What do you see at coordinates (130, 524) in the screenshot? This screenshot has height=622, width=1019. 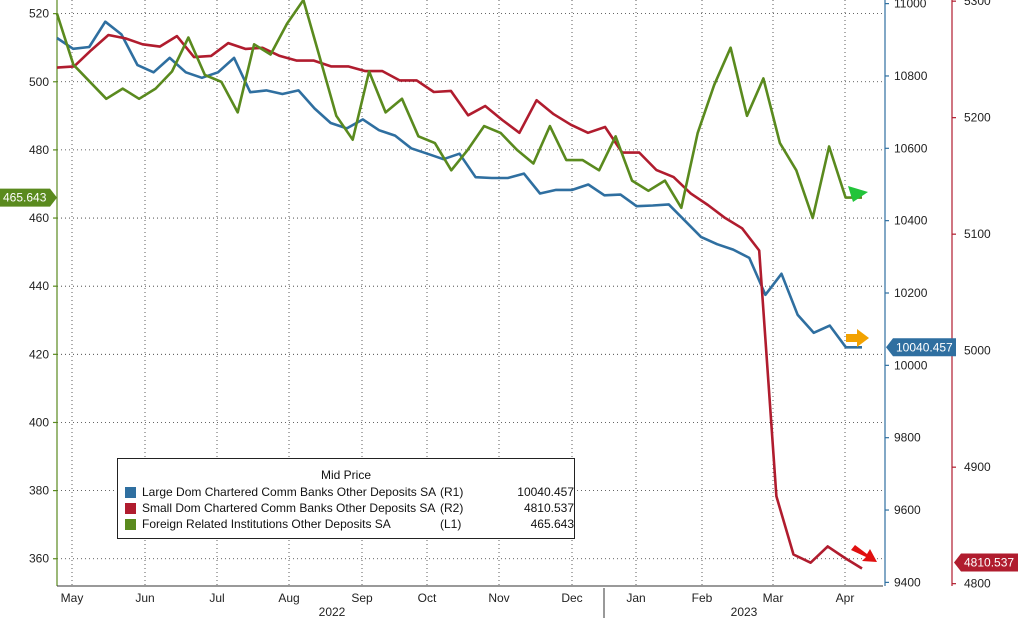 I see `legend-swatch-foreign-institutions` at bounding box center [130, 524].